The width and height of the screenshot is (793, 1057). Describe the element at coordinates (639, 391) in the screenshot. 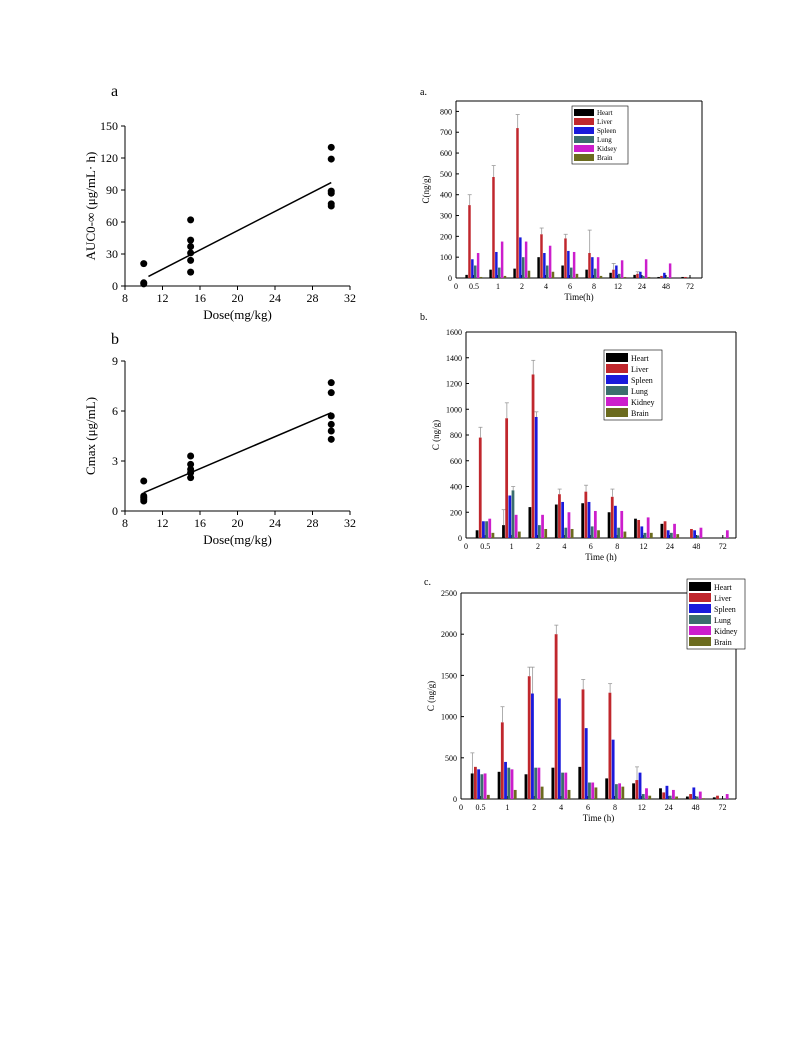

I see `legend-label: Lung` at that location.